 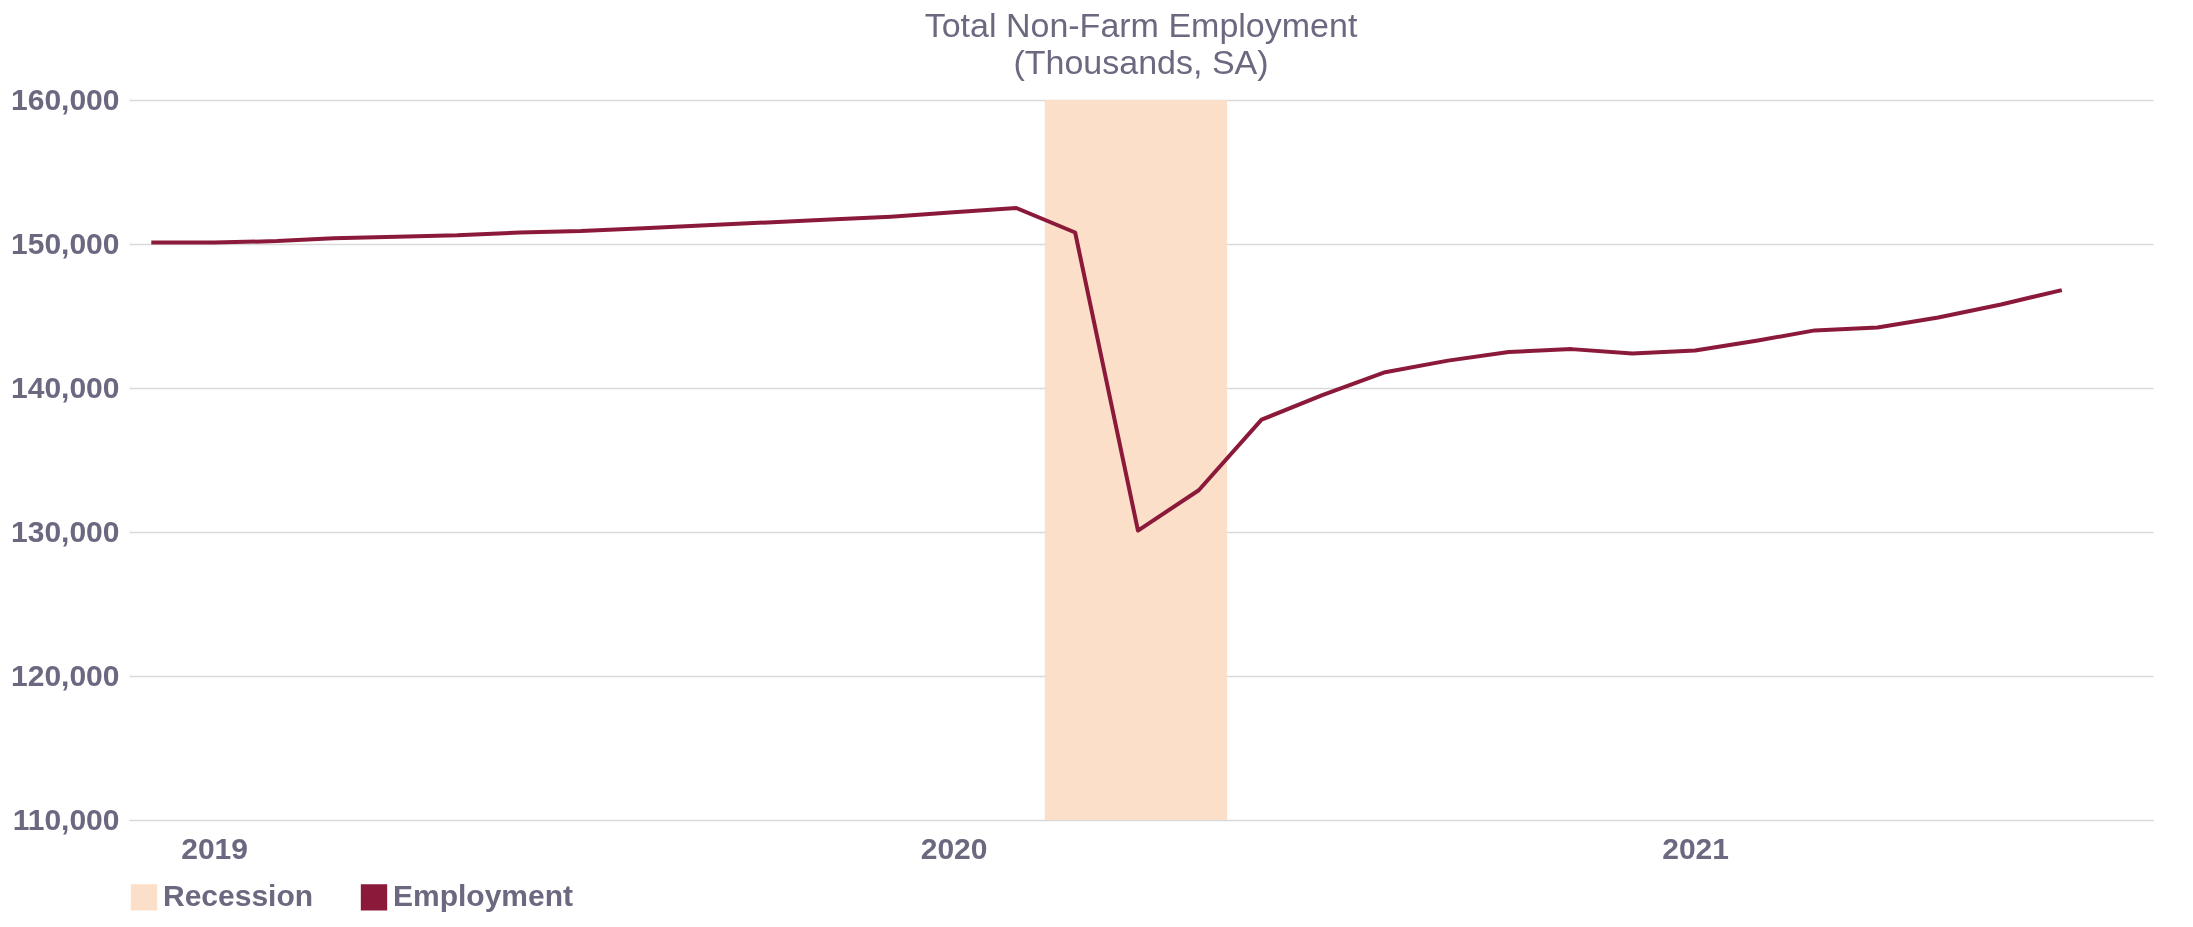 What do you see at coordinates (66, 819) in the screenshot?
I see `y-tick-label: 110,000` at bounding box center [66, 819].